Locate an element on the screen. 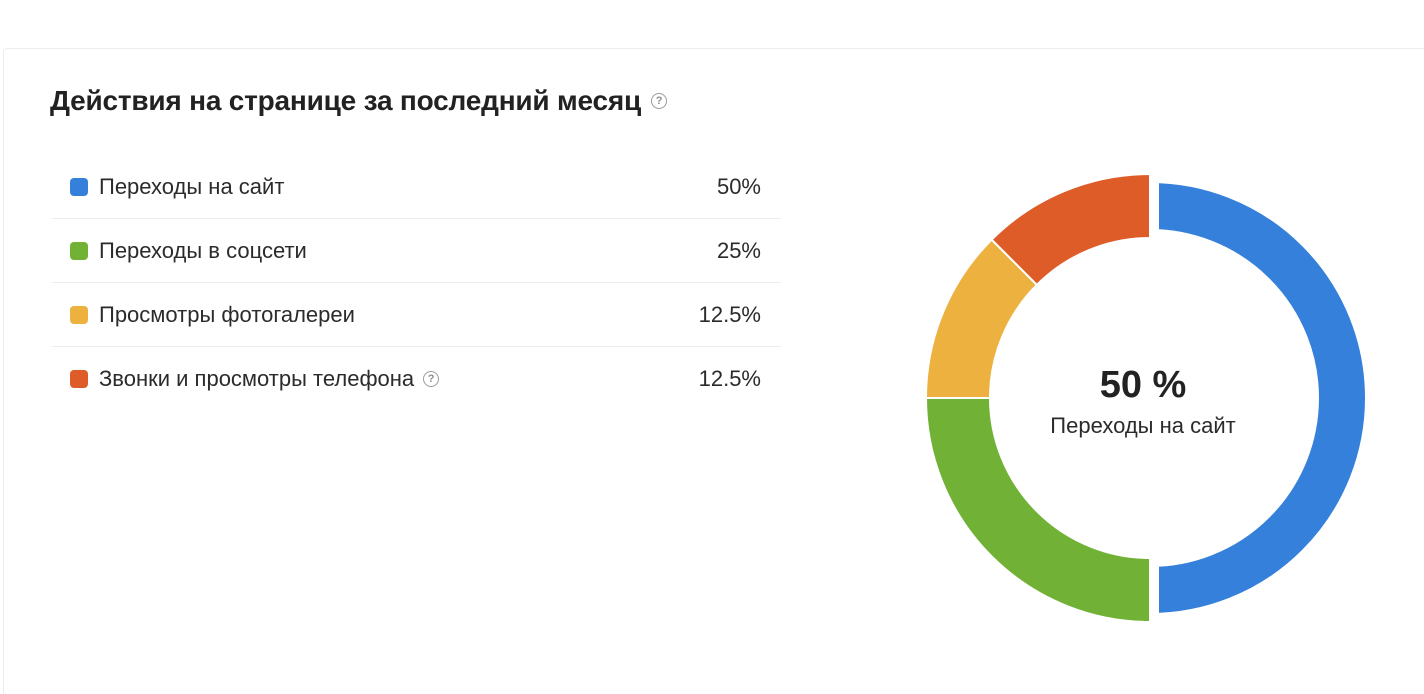 This screenshot has height=694, width=1424. legend-value: 25% is located at coordinates (738, 250).